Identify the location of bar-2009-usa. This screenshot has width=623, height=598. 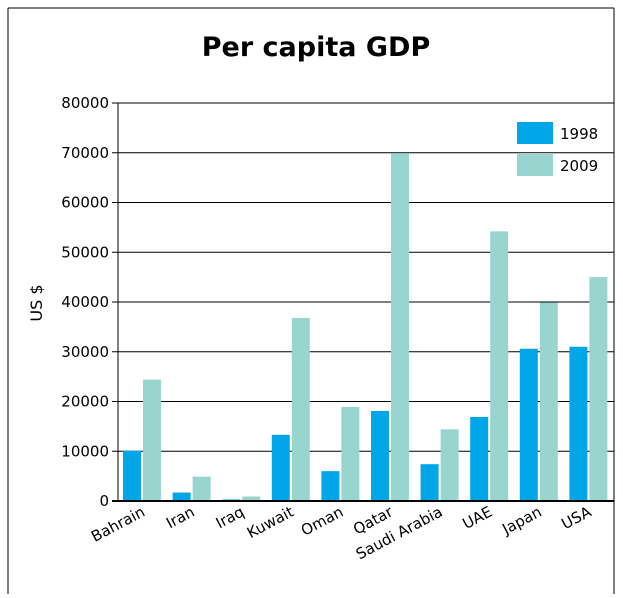
(598, 389).